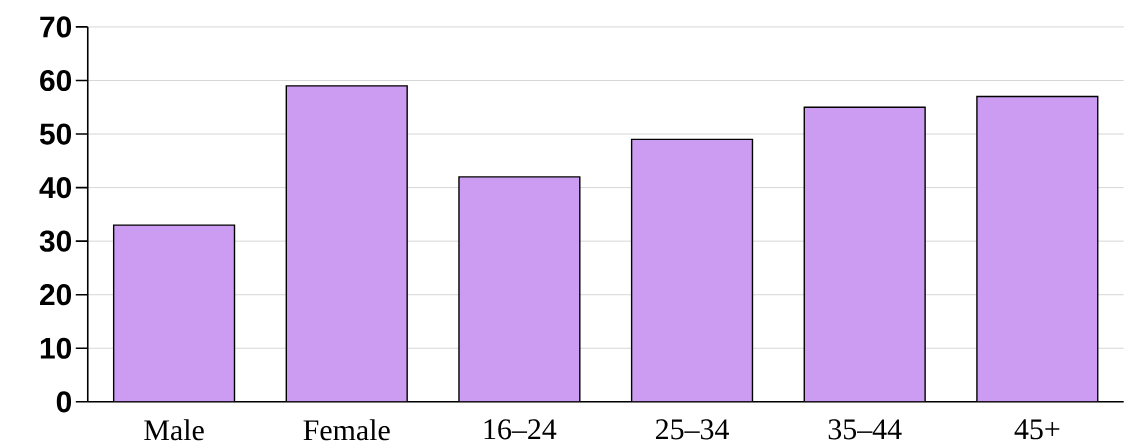  I want to click on y-tick-label: 20, so click(56, 295).